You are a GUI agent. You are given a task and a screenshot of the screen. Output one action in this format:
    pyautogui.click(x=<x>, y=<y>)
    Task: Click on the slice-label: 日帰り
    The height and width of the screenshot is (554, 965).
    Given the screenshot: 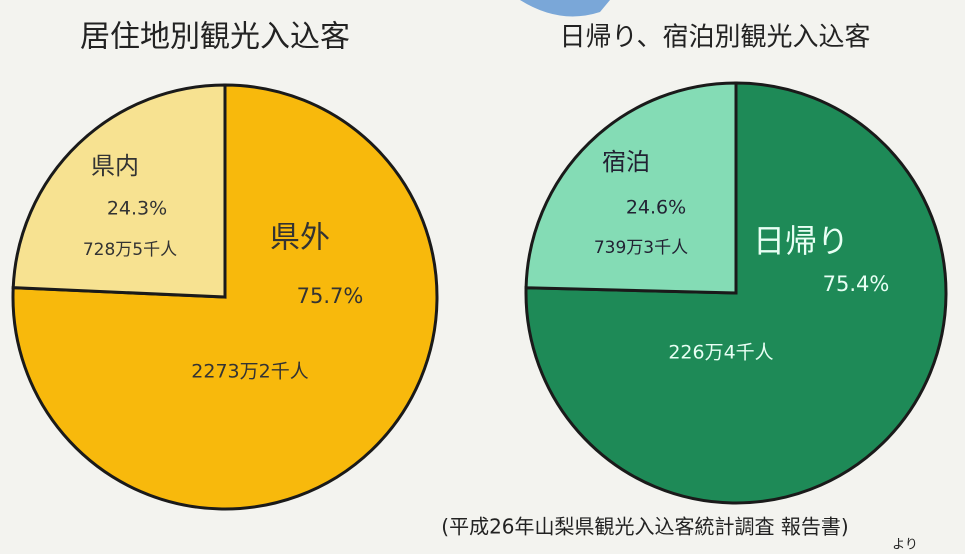 What is the action you would take?
    pyautogui.click(x=801, y=241)
    